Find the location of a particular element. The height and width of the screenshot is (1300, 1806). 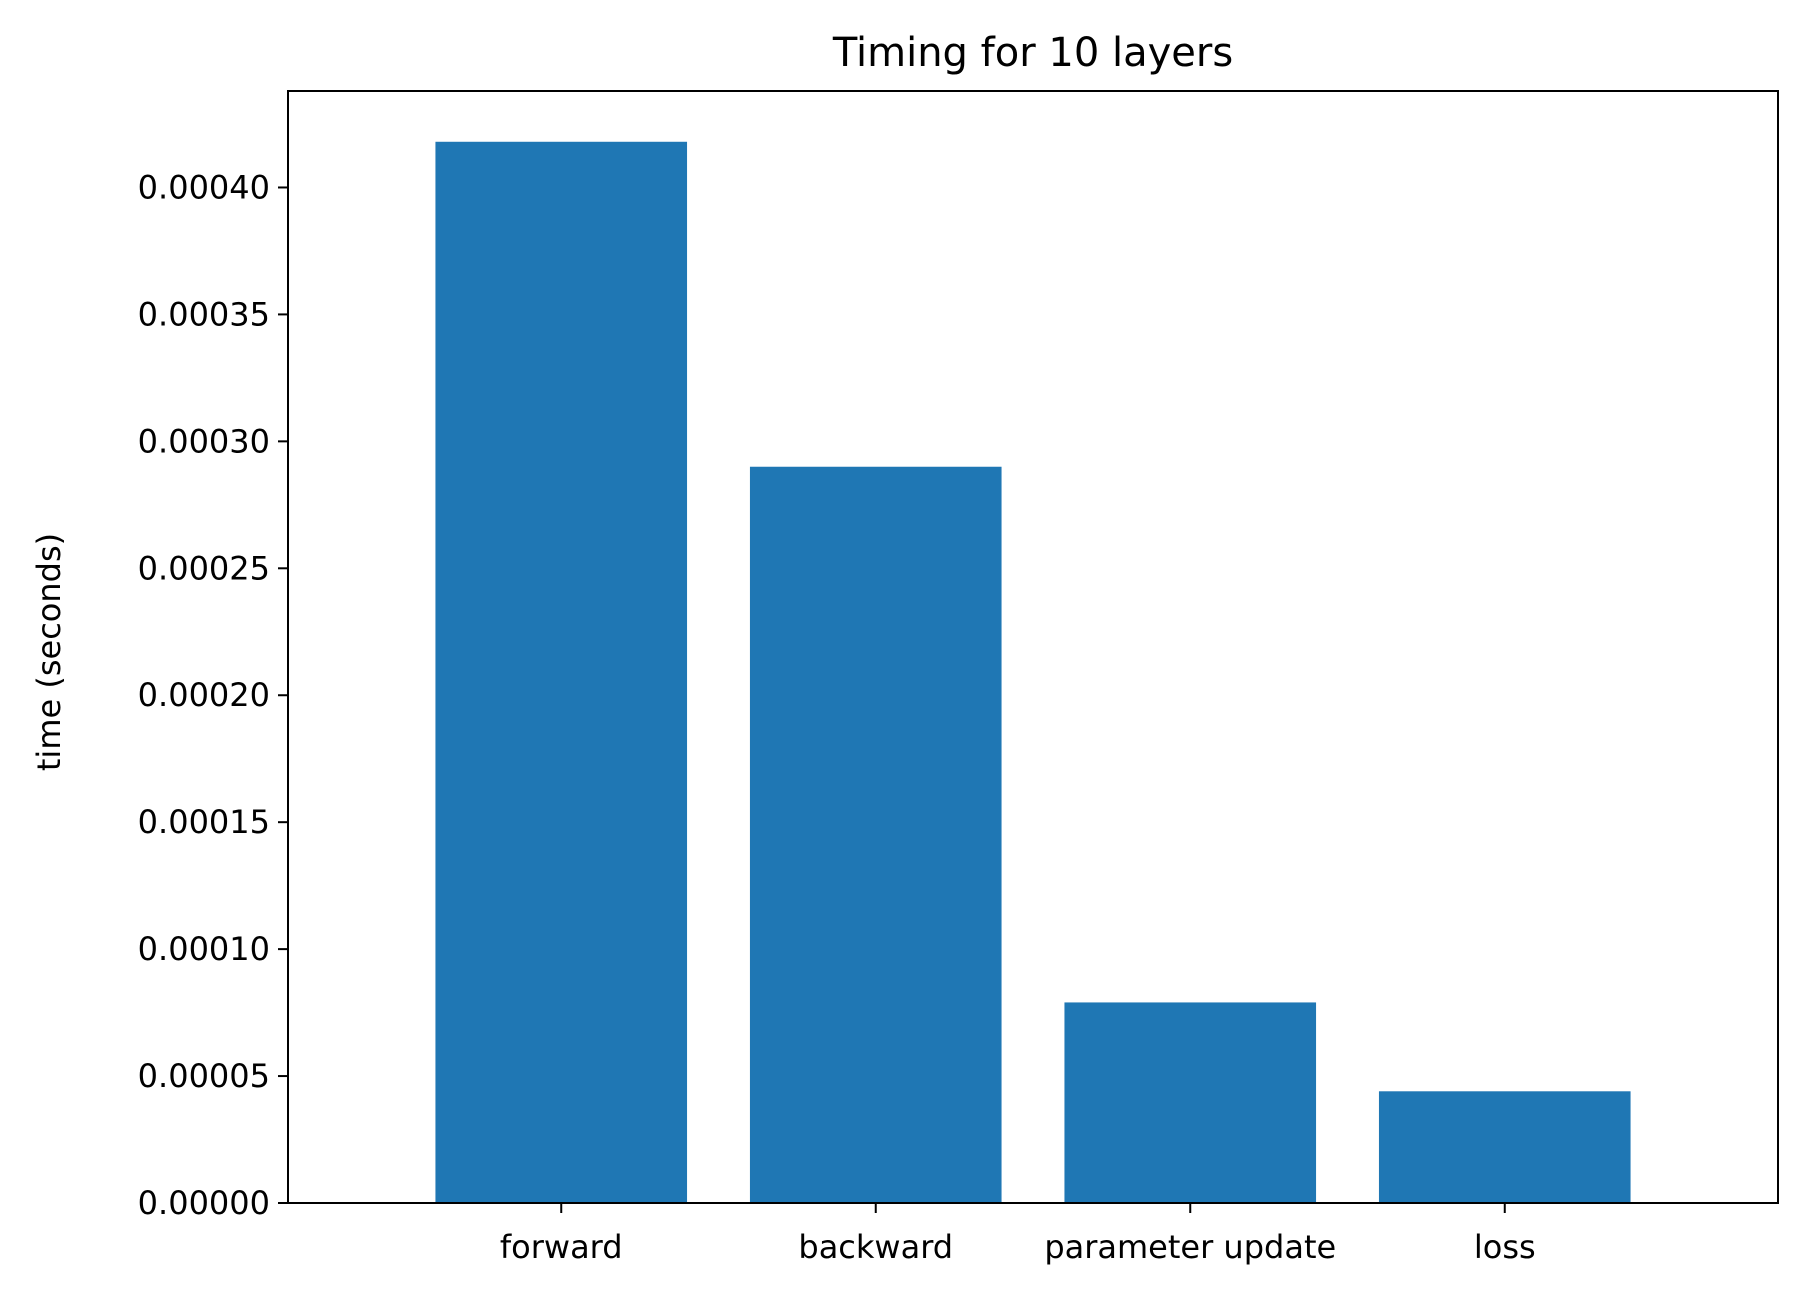

x-axis: forward backward parameter update loss is located at coordinates (1018, 1234).